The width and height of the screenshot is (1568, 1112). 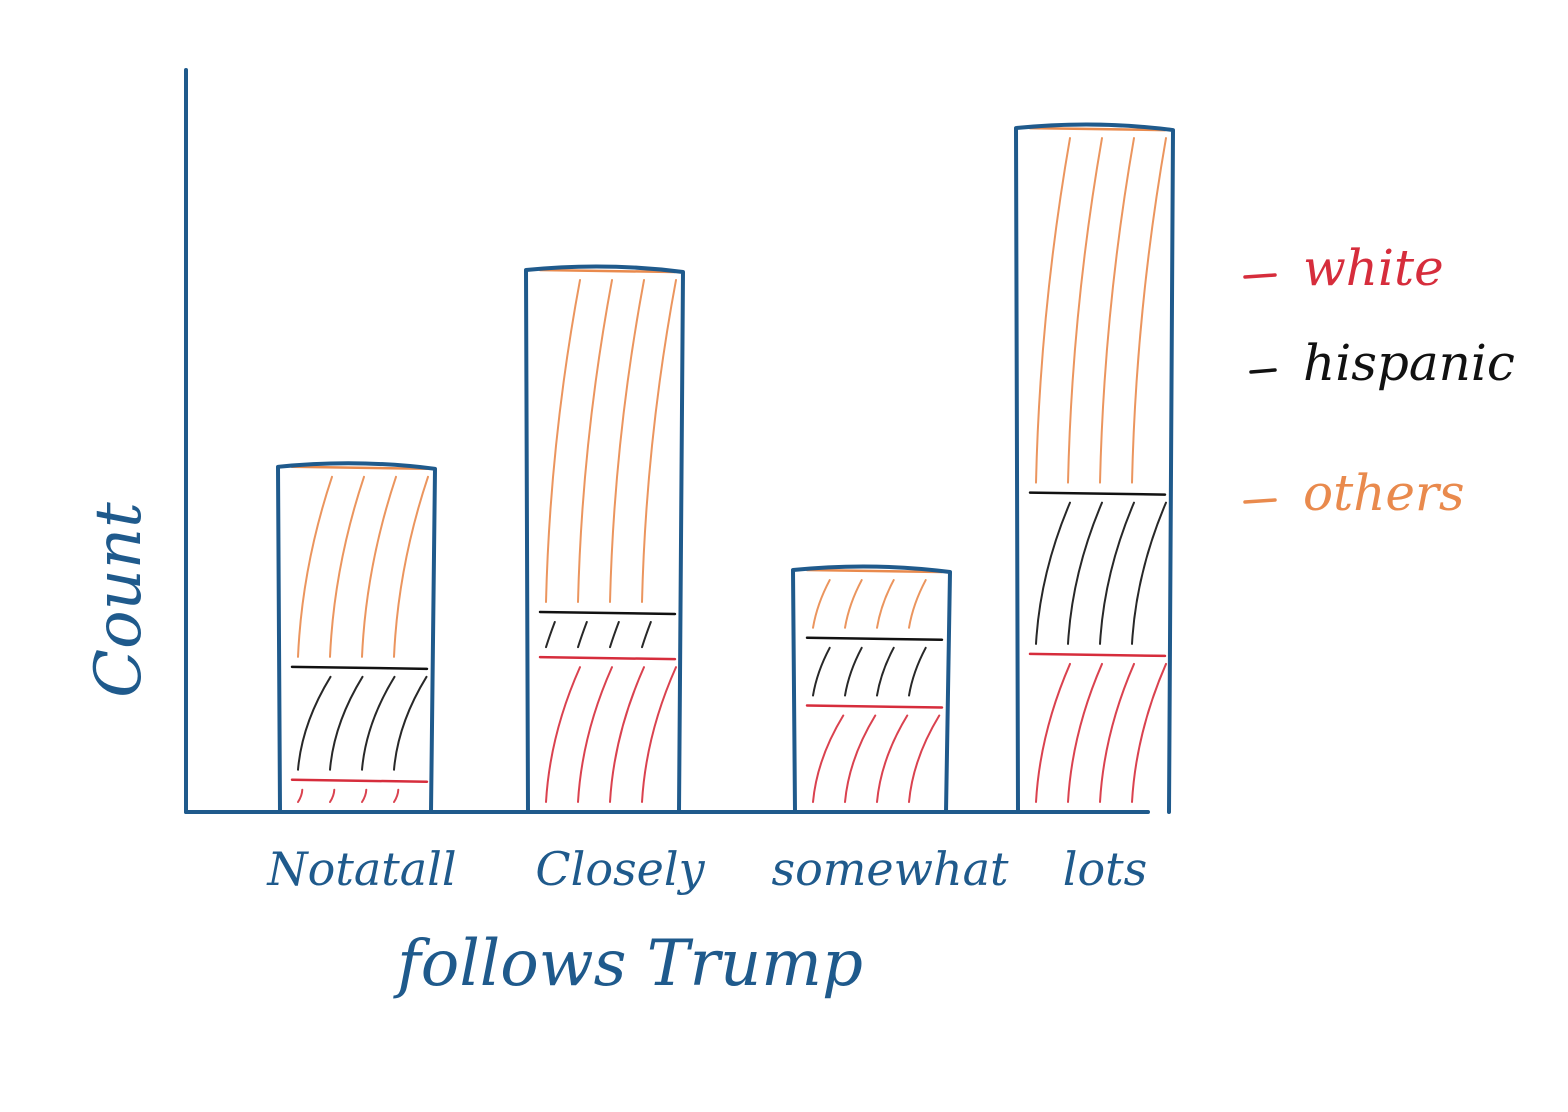 I want to click on legend-swatch-others, so click(x=1260, y=501).